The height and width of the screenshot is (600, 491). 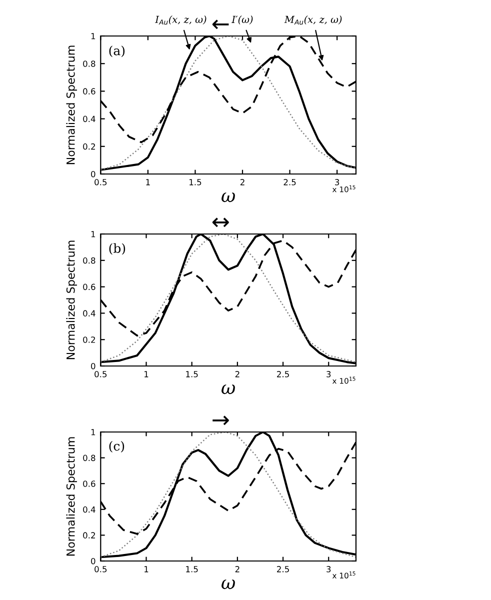 I want to click on annotation: I$_{Au}$(x, z, ω), so click(x=180, y=20).